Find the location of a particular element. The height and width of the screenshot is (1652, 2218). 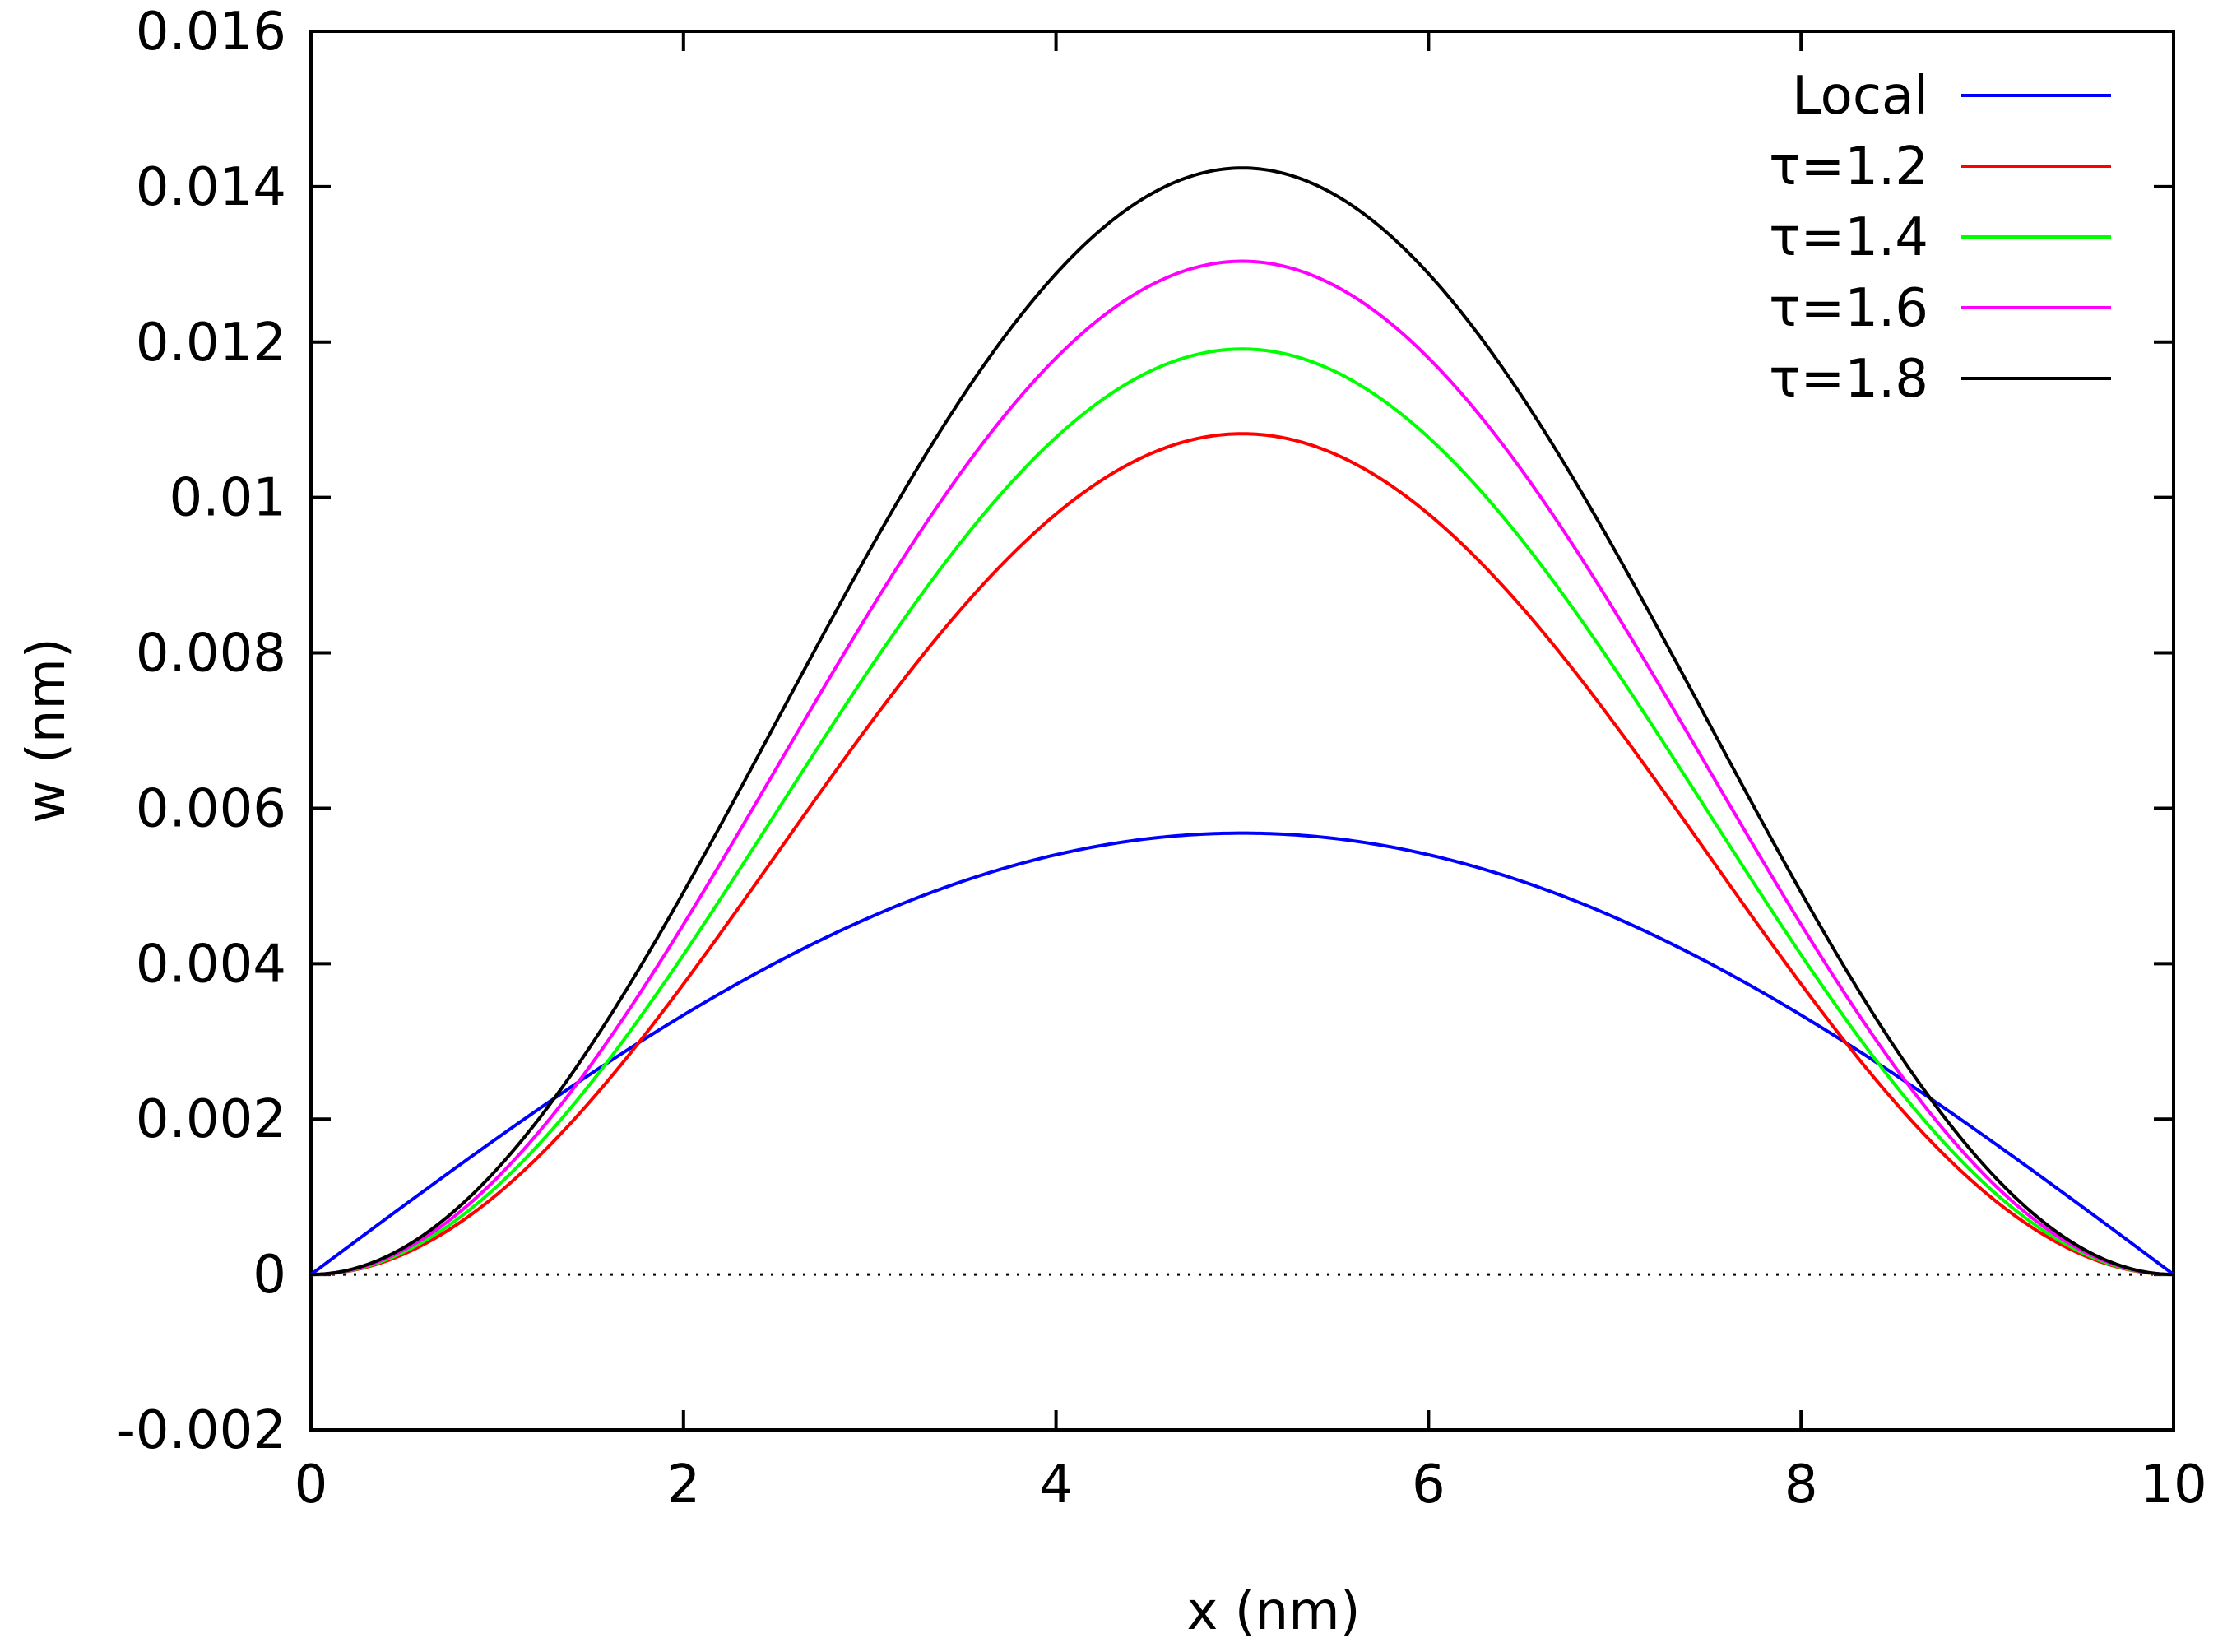

y-tick-label-7: 0.012 is located at coordinates (211, 344).